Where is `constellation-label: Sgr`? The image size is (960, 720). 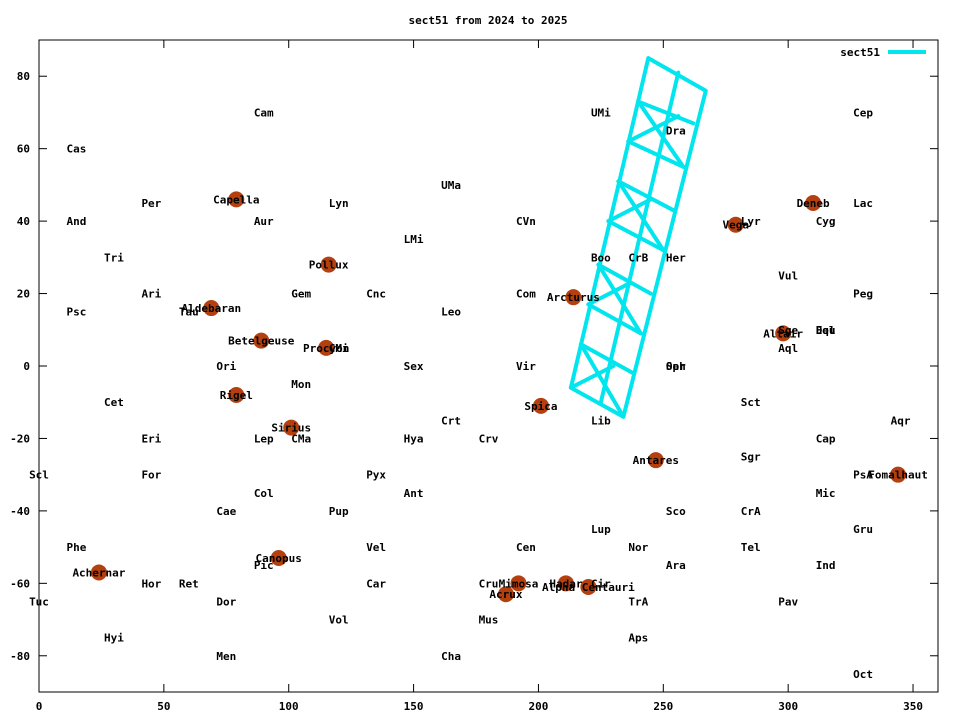
constellation-label: Sgr is located at coordinates (751, 457).